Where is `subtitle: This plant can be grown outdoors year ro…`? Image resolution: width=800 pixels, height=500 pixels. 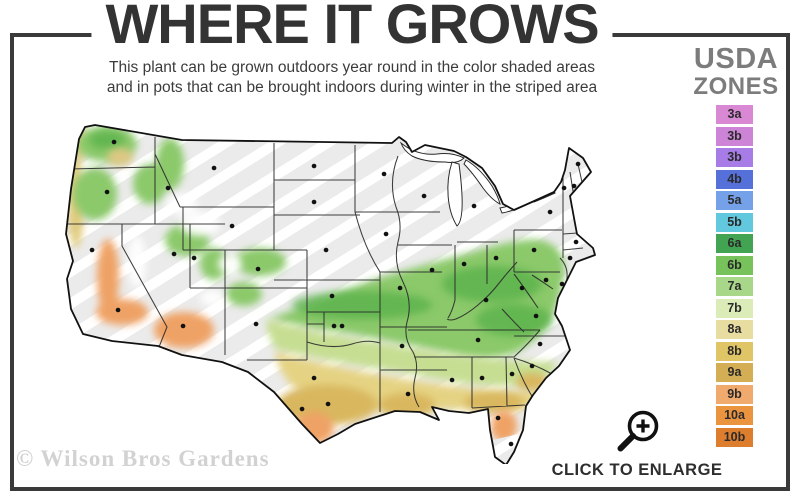 subtitle: This plant can be grown outdoors year ro… is located at coordinates (352, 78).